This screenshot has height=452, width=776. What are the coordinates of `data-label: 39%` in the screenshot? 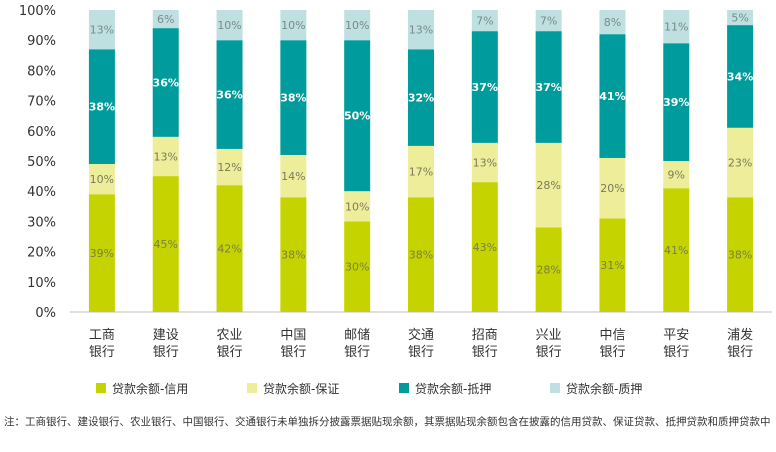 It's located at (676, 102).